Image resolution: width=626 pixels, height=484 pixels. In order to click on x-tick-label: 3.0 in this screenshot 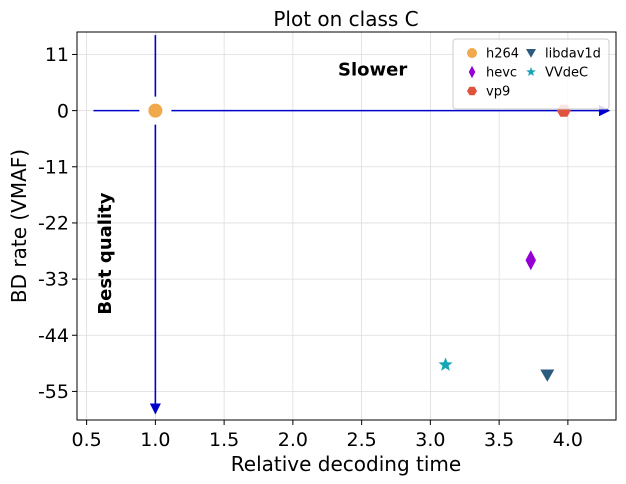, I will do `click(430, 440)`.